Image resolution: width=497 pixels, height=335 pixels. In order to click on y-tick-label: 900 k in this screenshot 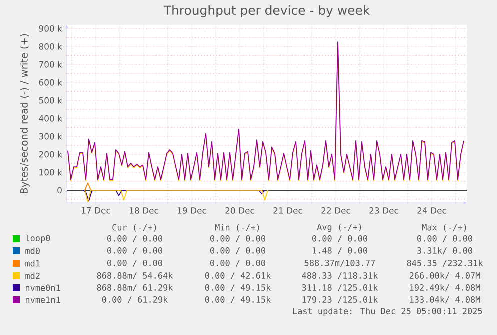, I will do `click(50, 28)`.